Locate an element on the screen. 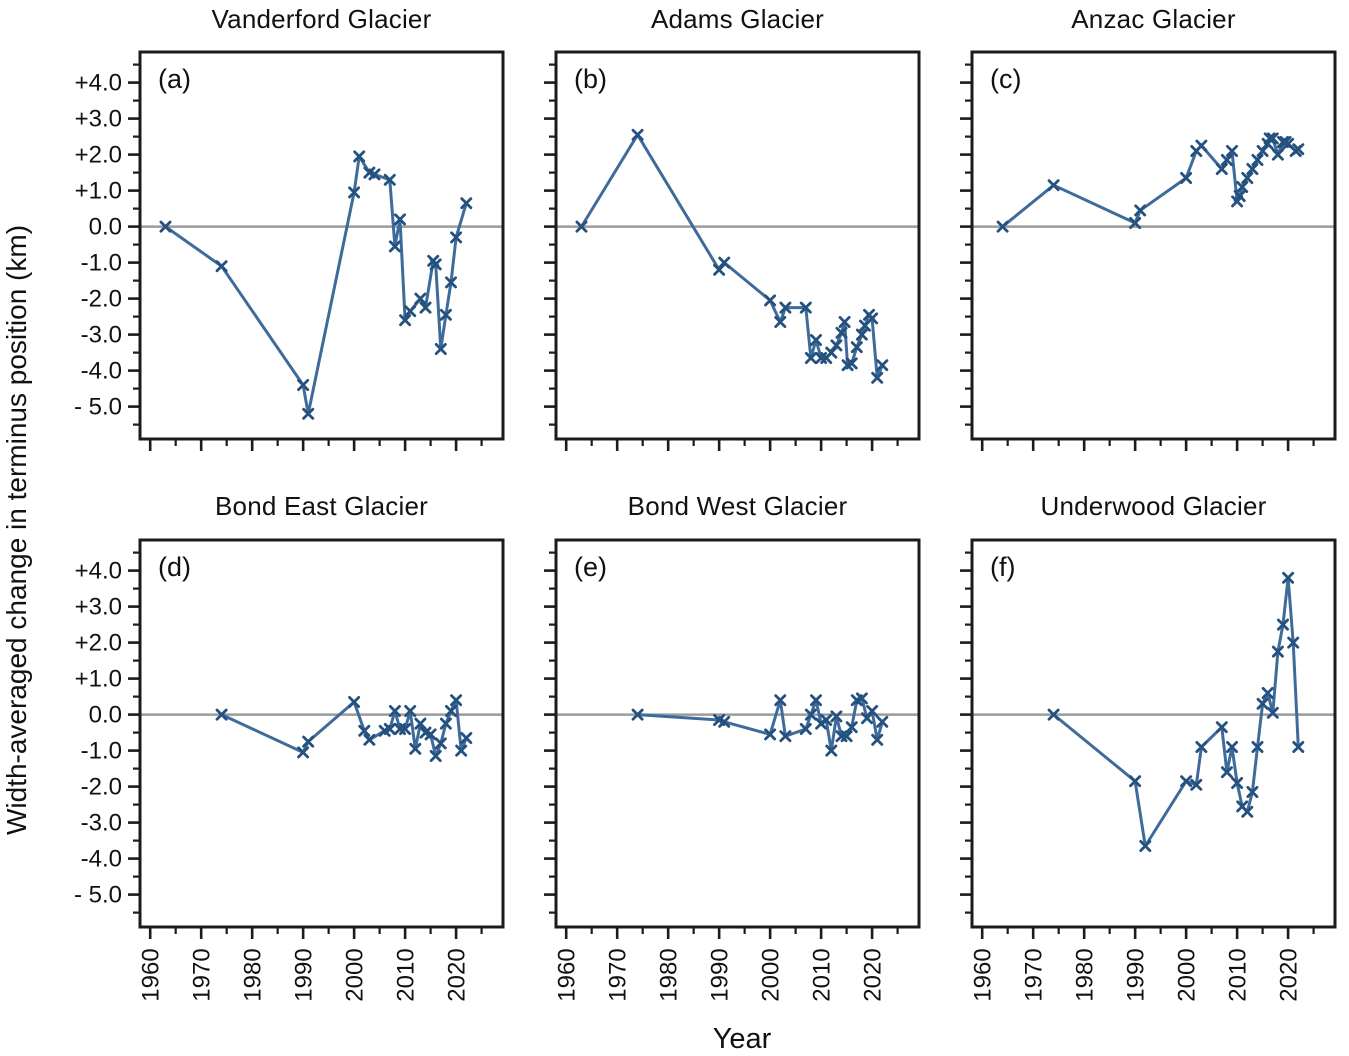  y-tick-label: -2.0 is located at coordinates (101, 299).